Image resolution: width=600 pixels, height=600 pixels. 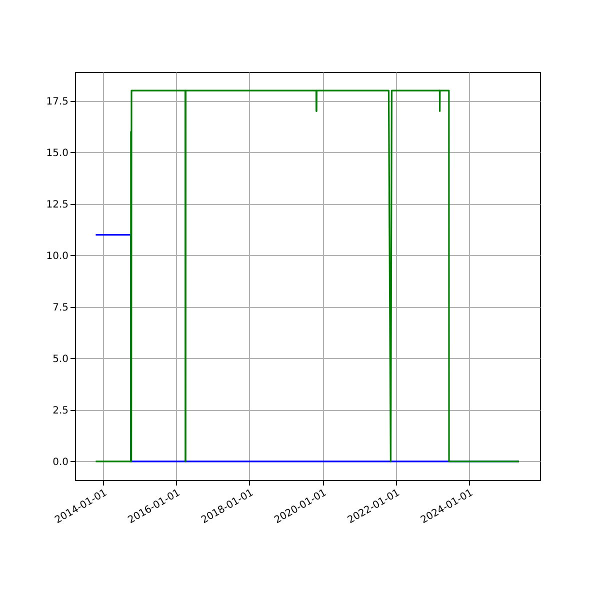 I want to click on y-tick-label: 5.0, so click(x=60, y=359).